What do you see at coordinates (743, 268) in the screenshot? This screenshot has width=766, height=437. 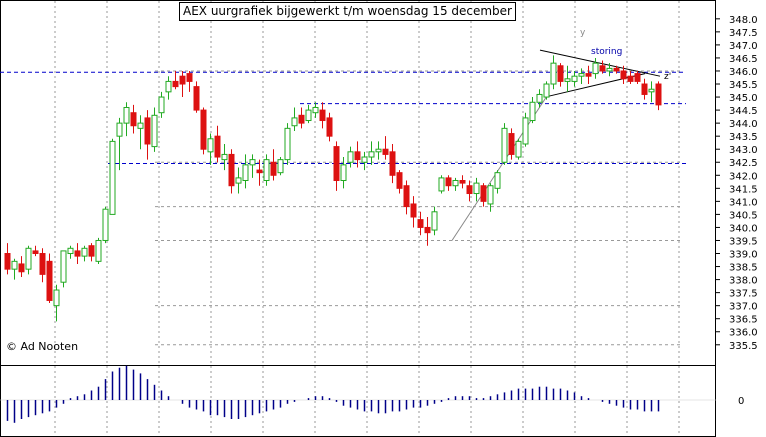 I see `y-tick-label: 338.5` at bounding box center [743, 268].